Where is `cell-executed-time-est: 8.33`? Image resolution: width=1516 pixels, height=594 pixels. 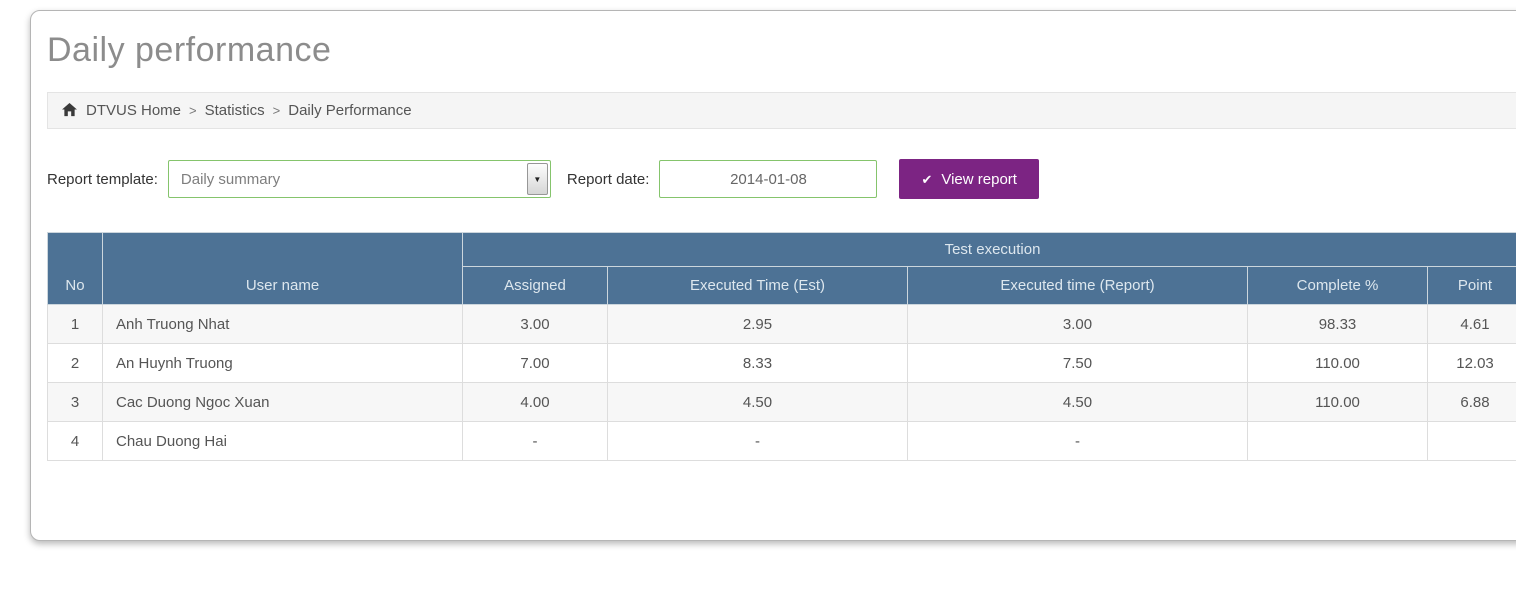 cell-executed-time-est: 8.33 is located at coordinates (757, 363).